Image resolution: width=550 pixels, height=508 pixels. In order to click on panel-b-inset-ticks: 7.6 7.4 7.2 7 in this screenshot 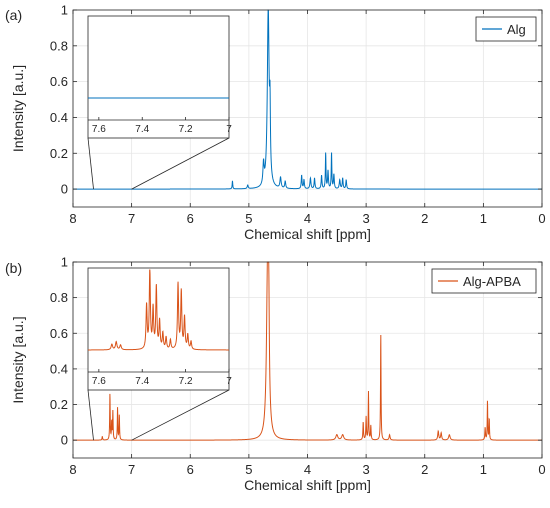, I will do `click(160, 378)`.